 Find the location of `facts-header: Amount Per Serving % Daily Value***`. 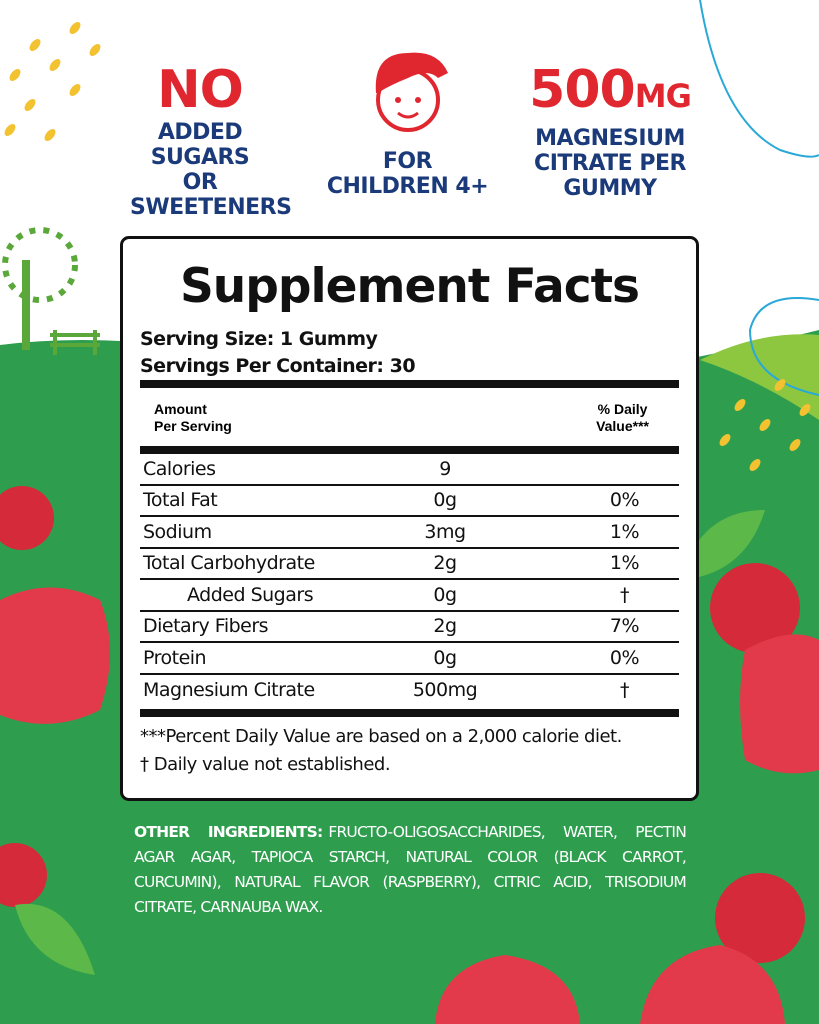

facts-header: Amount Per Serving % Daily Value*** is located at coordinates (409, 417).